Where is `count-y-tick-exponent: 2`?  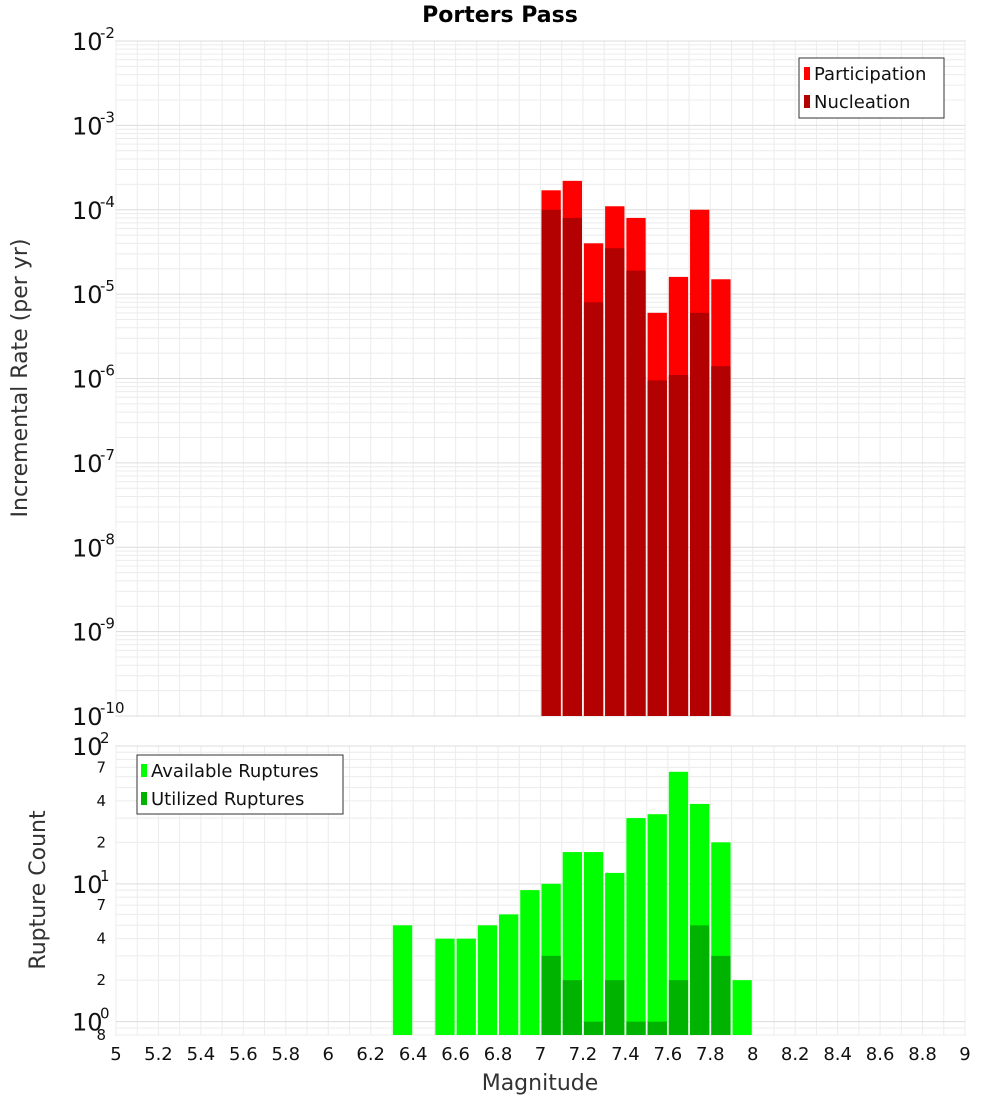
count-y-tick-exponent: 2 is located at coordinates (105, 738).